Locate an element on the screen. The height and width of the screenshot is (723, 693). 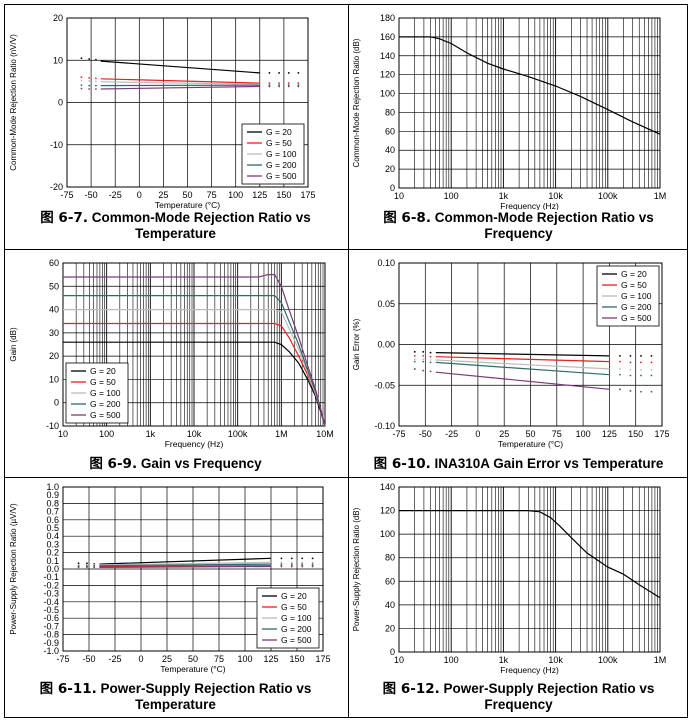
y-tick-label: 0 is located at coordinates (60, 103).